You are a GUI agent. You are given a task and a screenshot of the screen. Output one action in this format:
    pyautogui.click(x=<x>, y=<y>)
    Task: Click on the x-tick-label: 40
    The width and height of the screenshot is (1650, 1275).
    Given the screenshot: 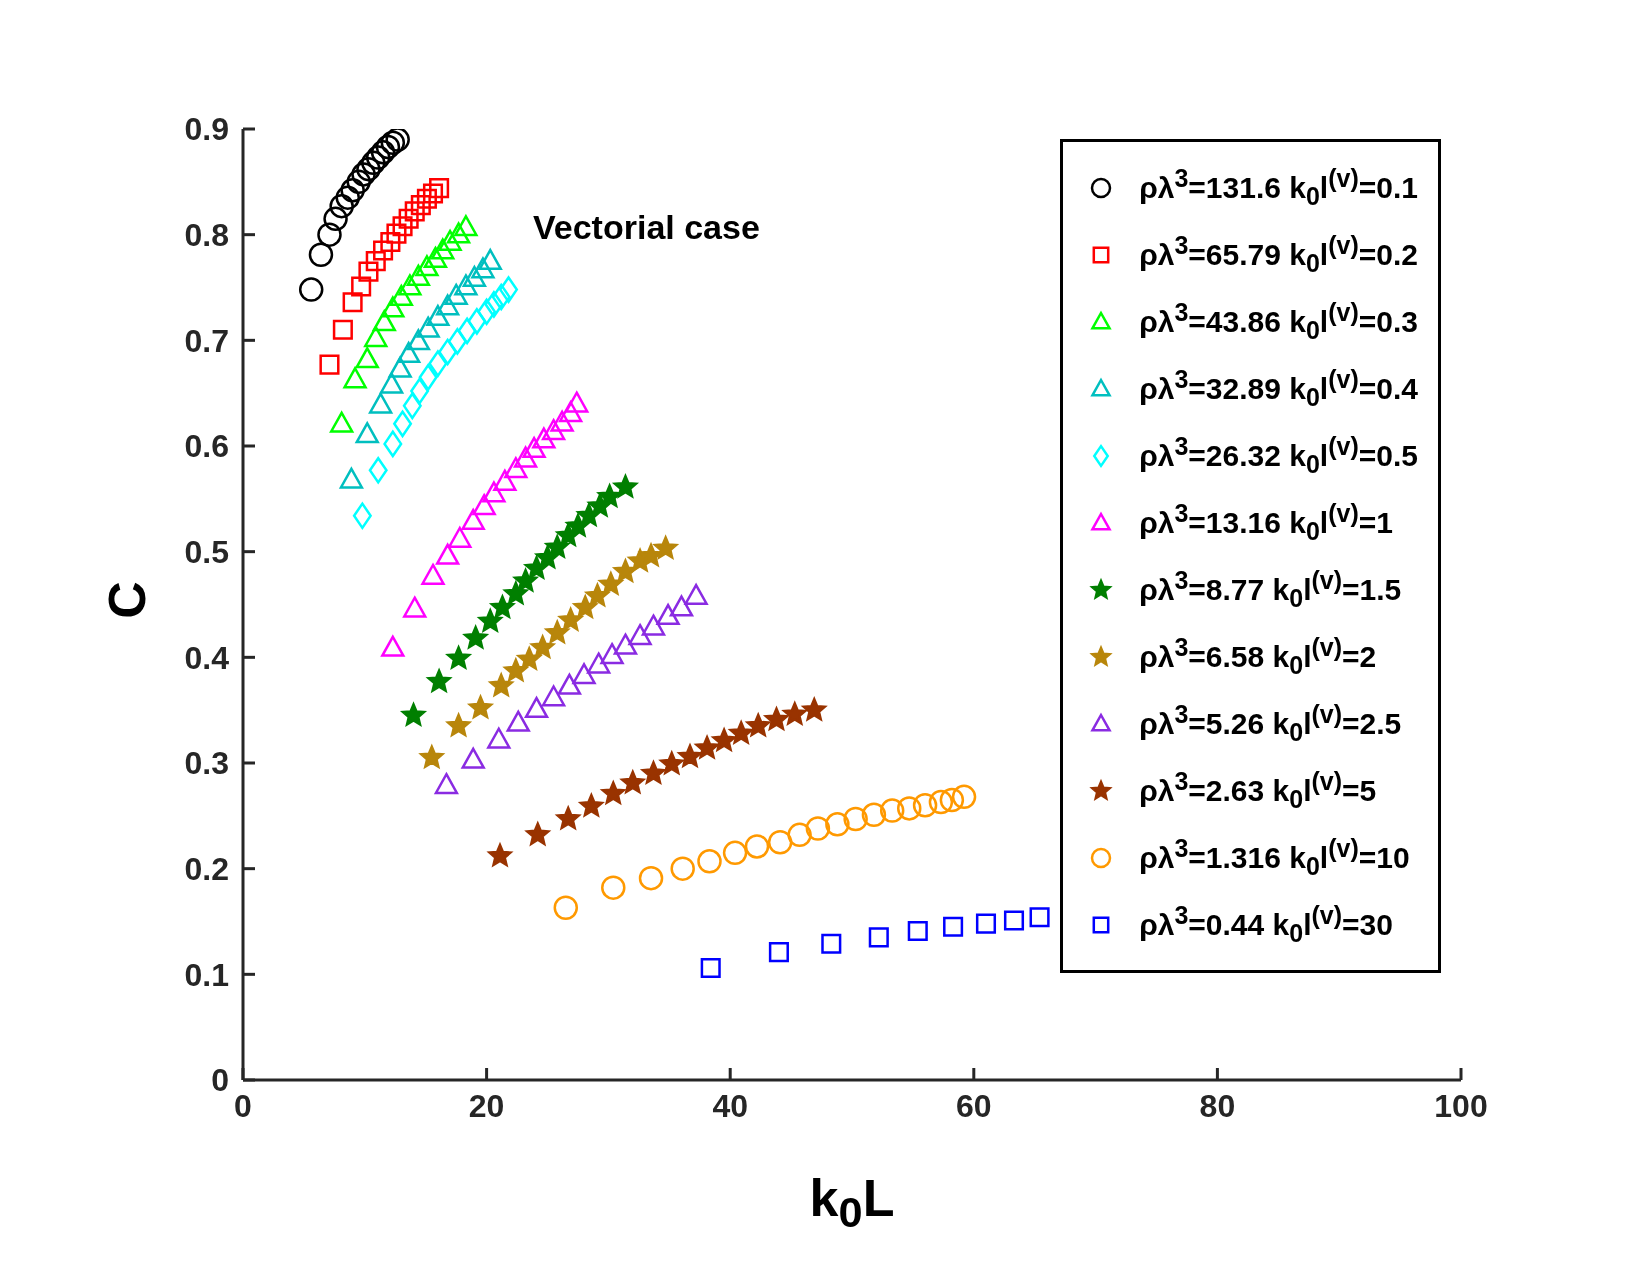 What is the action you would take?
    pyautogui.click(x=730, y=1105)
    